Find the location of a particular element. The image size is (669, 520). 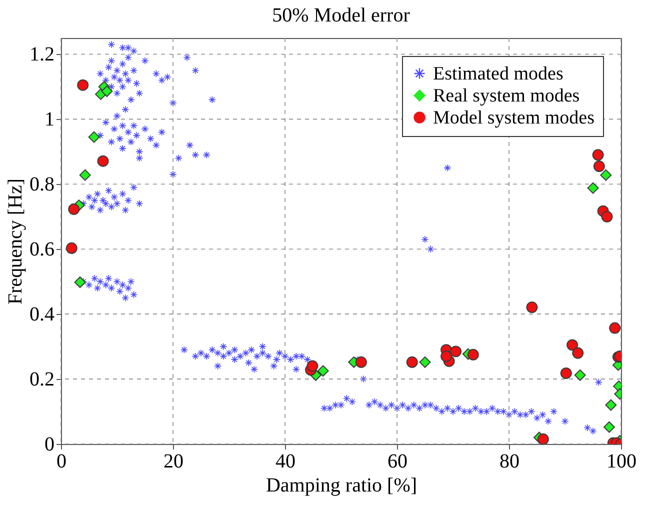

y-axis-title: Frequency [Hz] is located at coordinates (15, 241).